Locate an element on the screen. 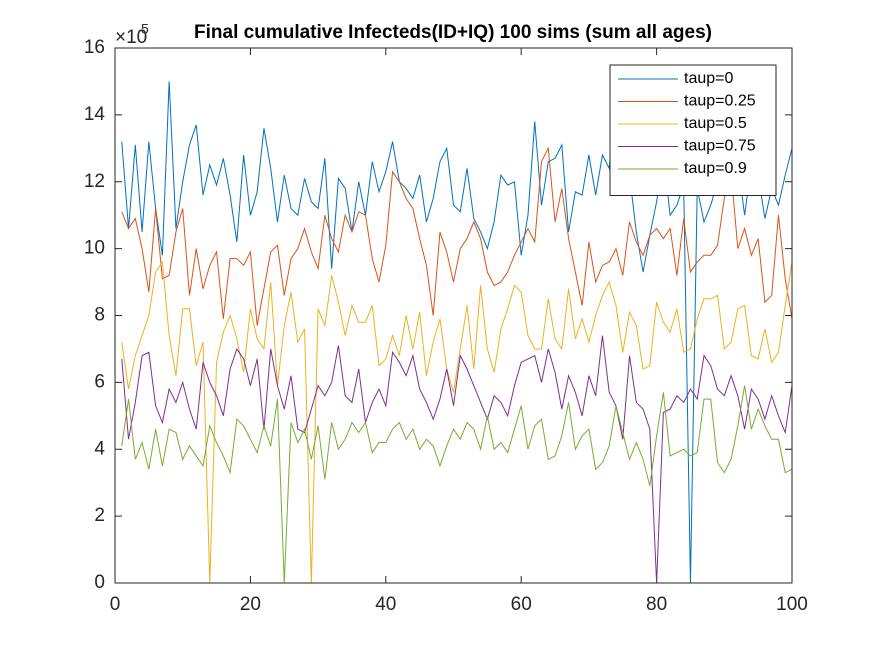 Image resolution: width=875 pixels, height=656 pixels. legend-box is located at coordinates (693, 130).